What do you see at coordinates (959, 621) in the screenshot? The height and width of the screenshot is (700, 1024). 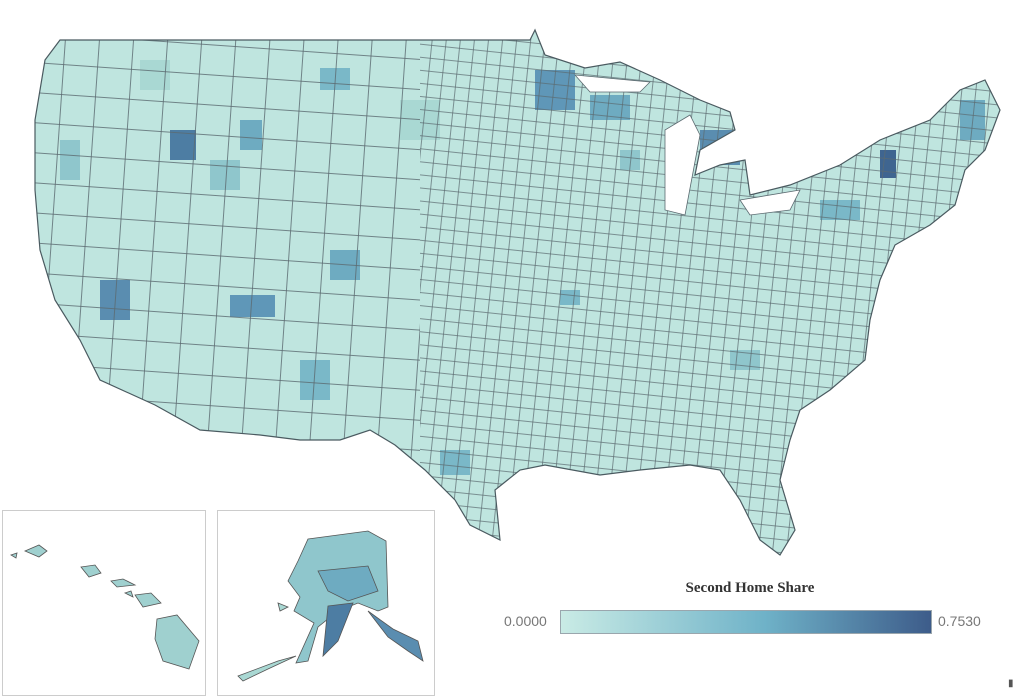 I see `legend-max-label: 0.7530` at bounding box center [959, 621].